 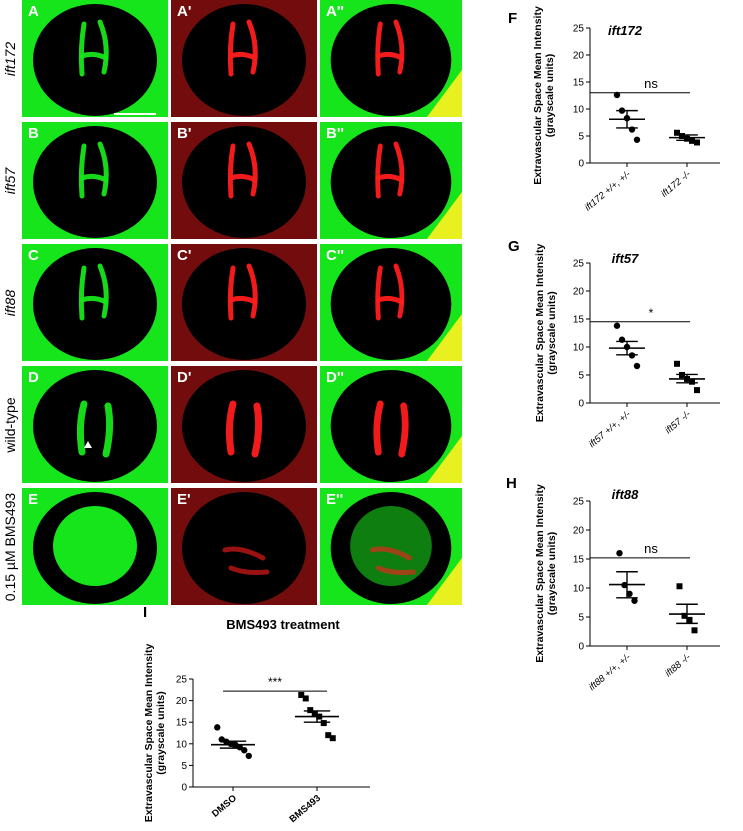 I want to click on panel-label: A'', so click(x=335, y=11).